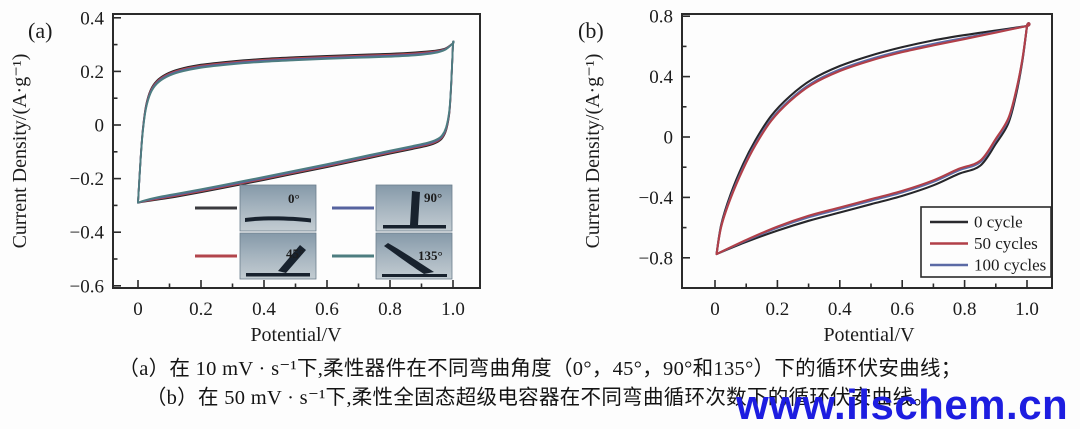  I want to click on photo-angle-label-45deg: 45°, so click(295, 253).